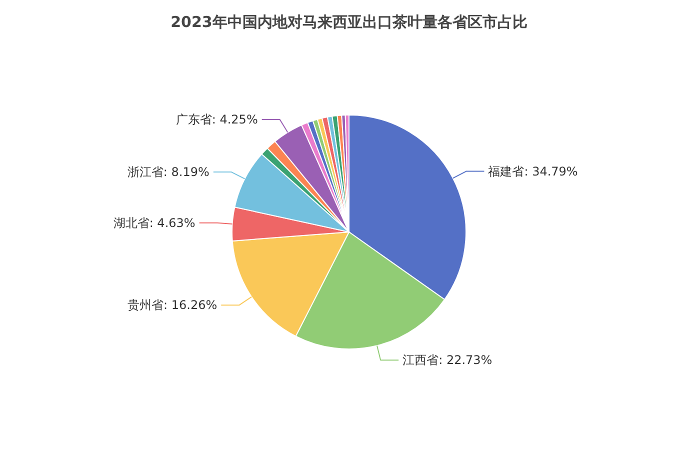 Image resolution: width=698 pixels, height=466 pixels. What do you see at coordinates (173, 305) in the screenshot?
I see `slice-label: 贵州省: 16.26%` at bounding box center [173, 305].